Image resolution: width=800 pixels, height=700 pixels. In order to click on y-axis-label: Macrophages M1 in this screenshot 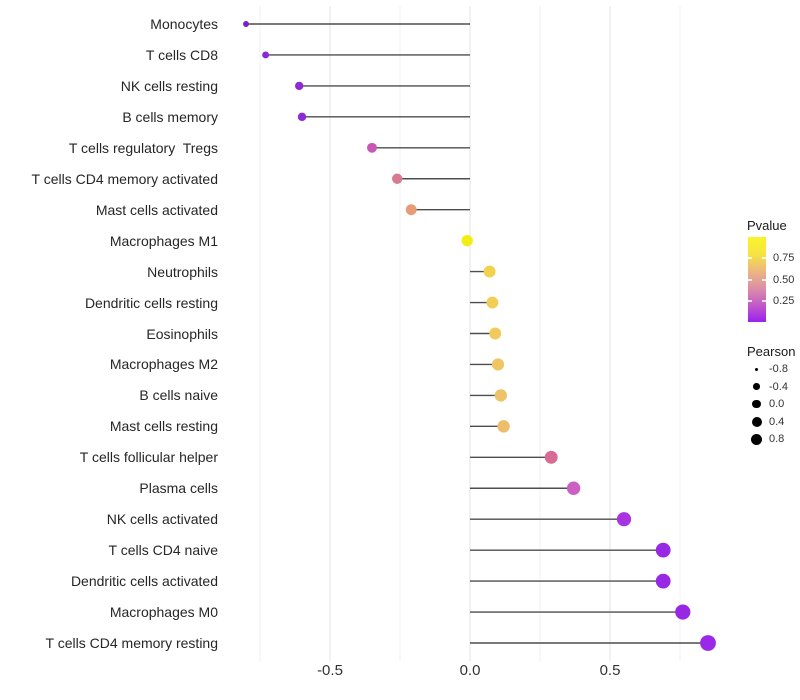, I will do `click(163, 240)`.